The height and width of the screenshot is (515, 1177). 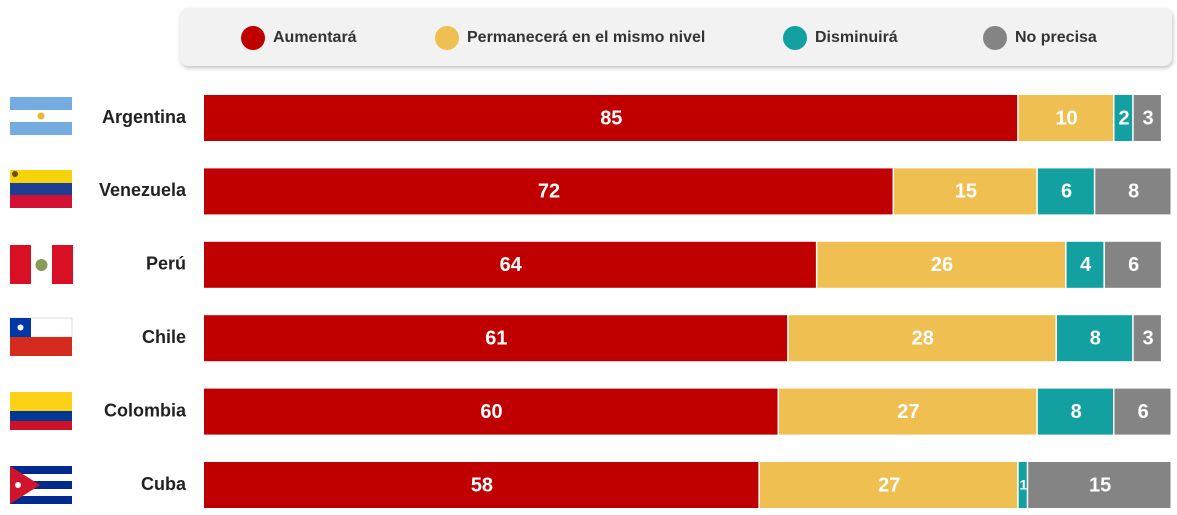 I want to click on value-label: 61, so click(x=496, y=338).